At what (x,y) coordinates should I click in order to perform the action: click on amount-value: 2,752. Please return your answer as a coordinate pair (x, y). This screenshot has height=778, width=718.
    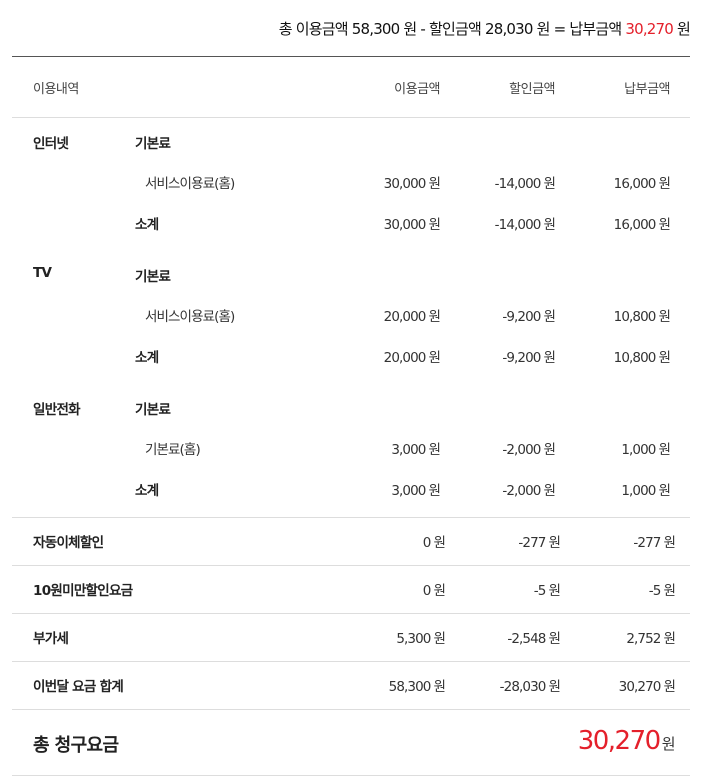
    Looking at the image, I should click on (643, 639).